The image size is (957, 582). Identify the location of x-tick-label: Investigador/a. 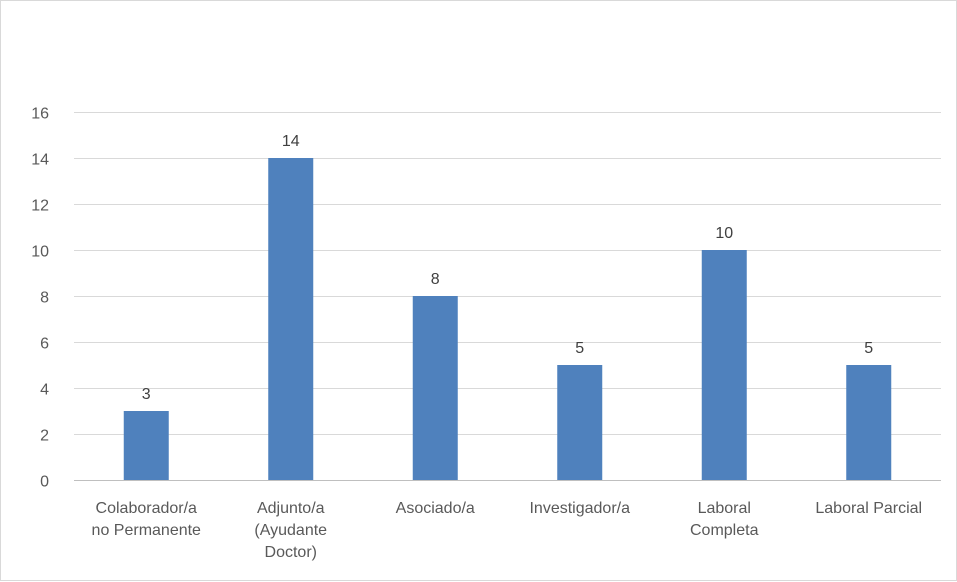
(579, 508).